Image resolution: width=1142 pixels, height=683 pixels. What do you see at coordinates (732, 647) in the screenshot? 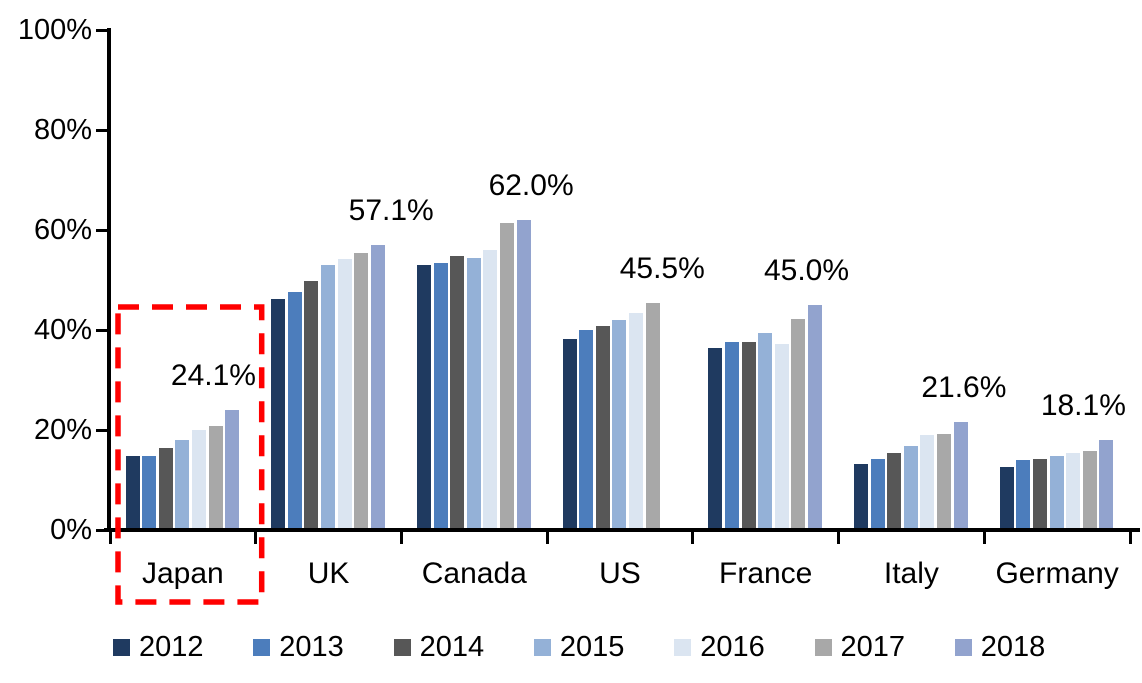
I see `legend-label-2016: 2016` at bounding box center [732, 647].